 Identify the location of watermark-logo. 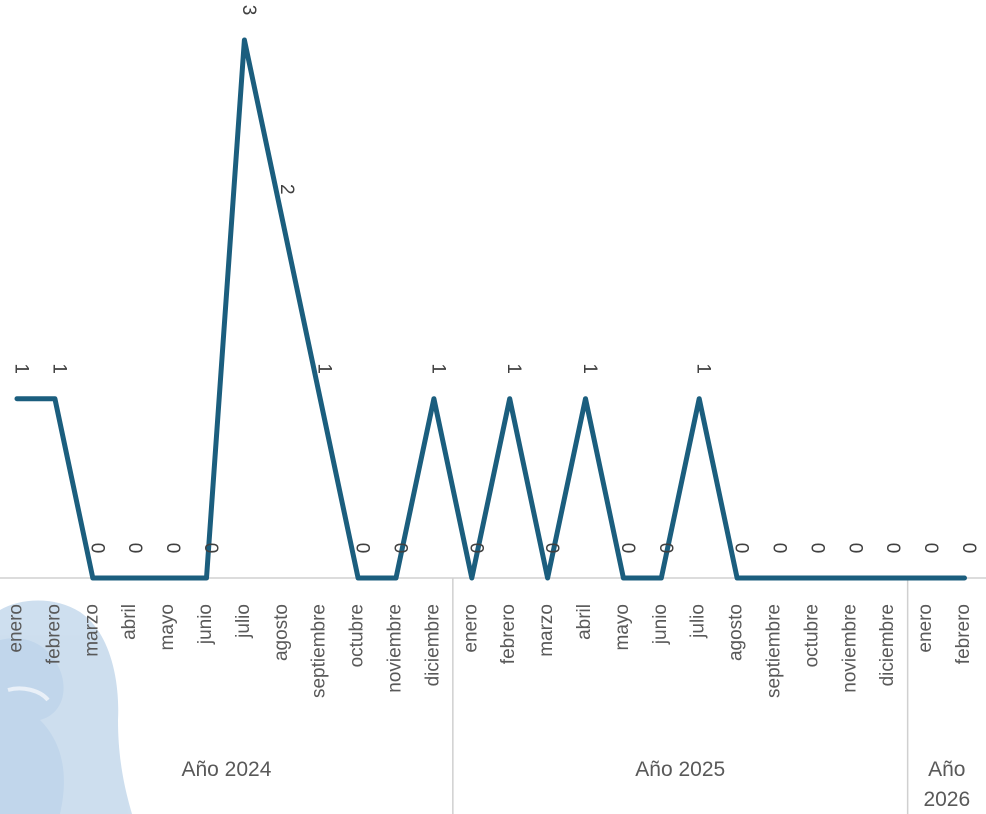
(66, 707).